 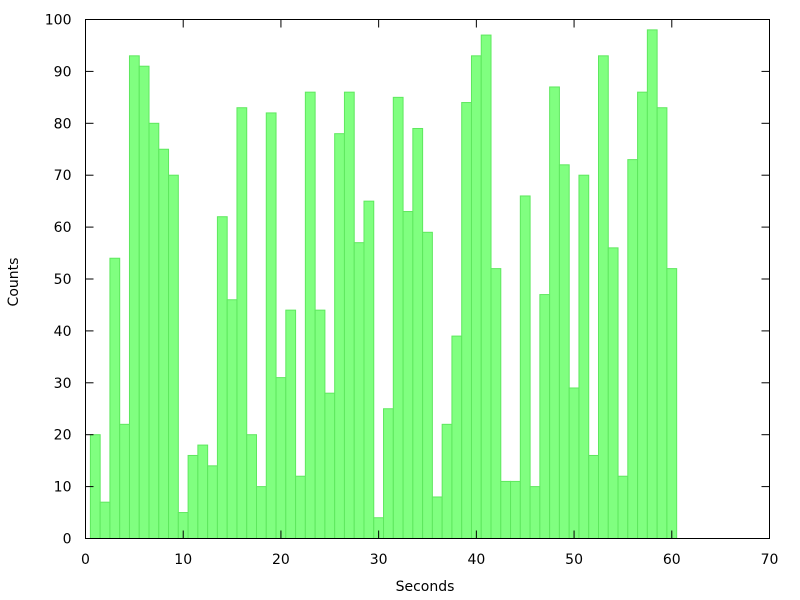 What do you see at coordinates (14, 282) in the screenshot?
I see `y-axis-label: Counts` at bounding box center [14, 282].